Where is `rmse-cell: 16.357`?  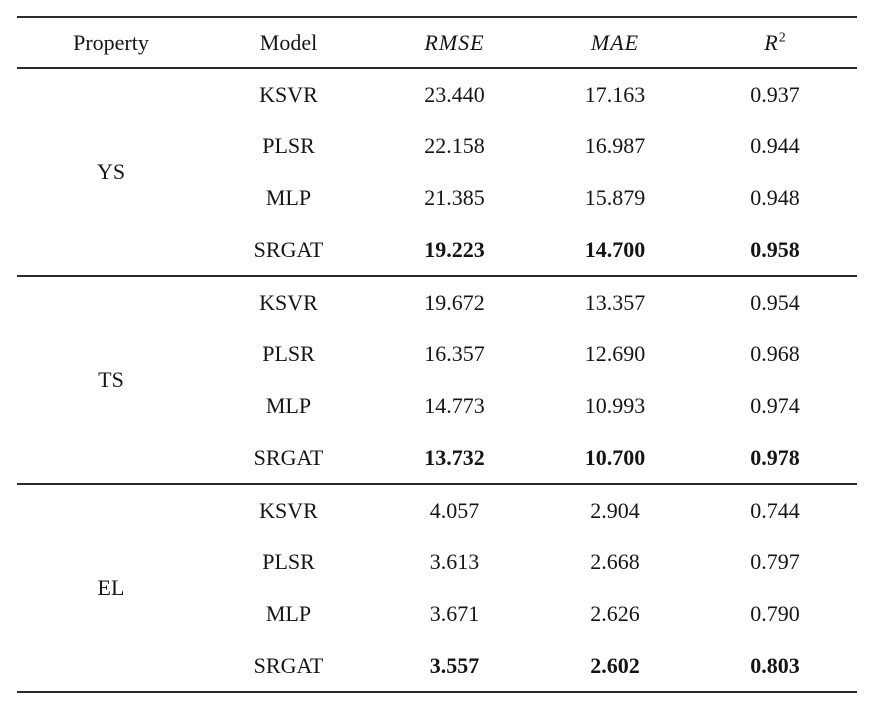
rmse-cell: 16.357 is located at coordinates (454, 353).